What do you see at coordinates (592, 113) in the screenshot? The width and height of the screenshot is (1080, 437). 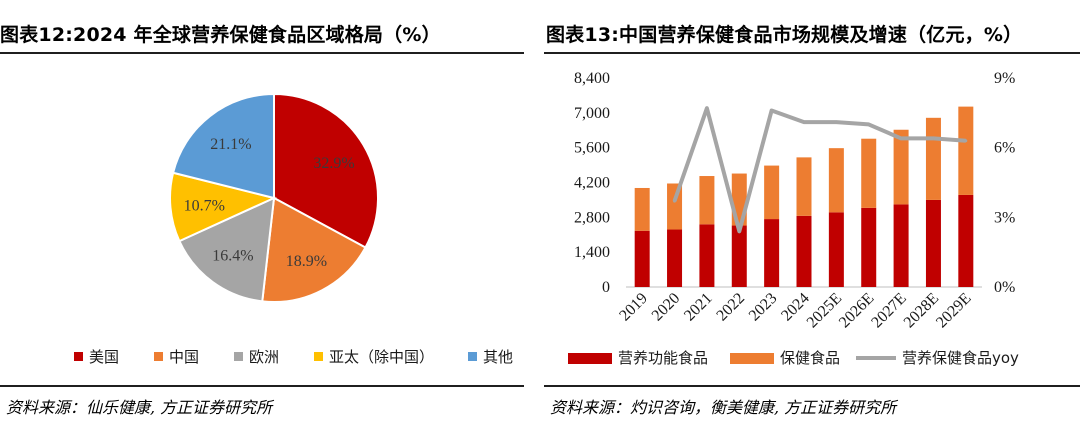 I see `y-tick-label-5: 7,000` at bounding box center [592, 113].